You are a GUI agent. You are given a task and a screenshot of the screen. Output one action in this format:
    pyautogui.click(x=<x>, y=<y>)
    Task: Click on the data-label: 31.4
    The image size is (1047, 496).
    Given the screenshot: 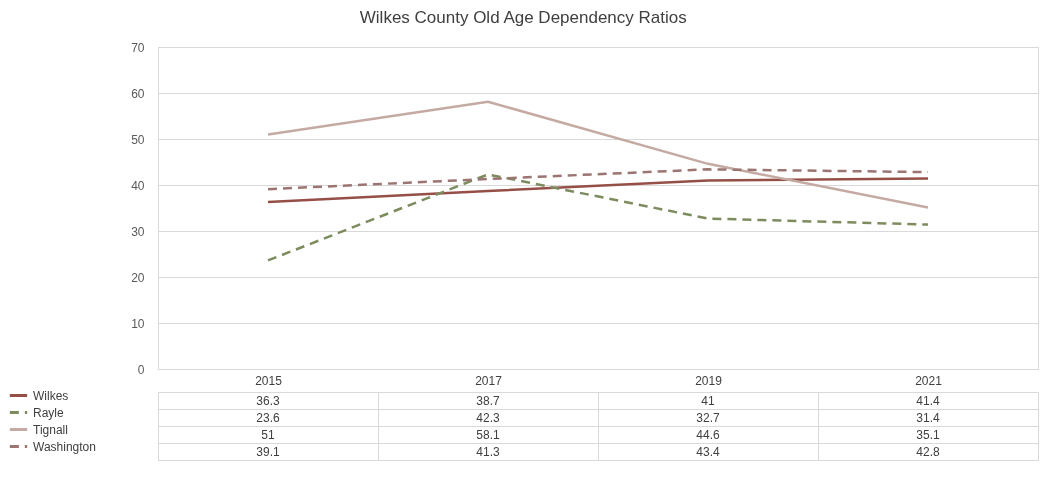 What is the action you would take?
    pyautogui.click(x=928, y=417)
    